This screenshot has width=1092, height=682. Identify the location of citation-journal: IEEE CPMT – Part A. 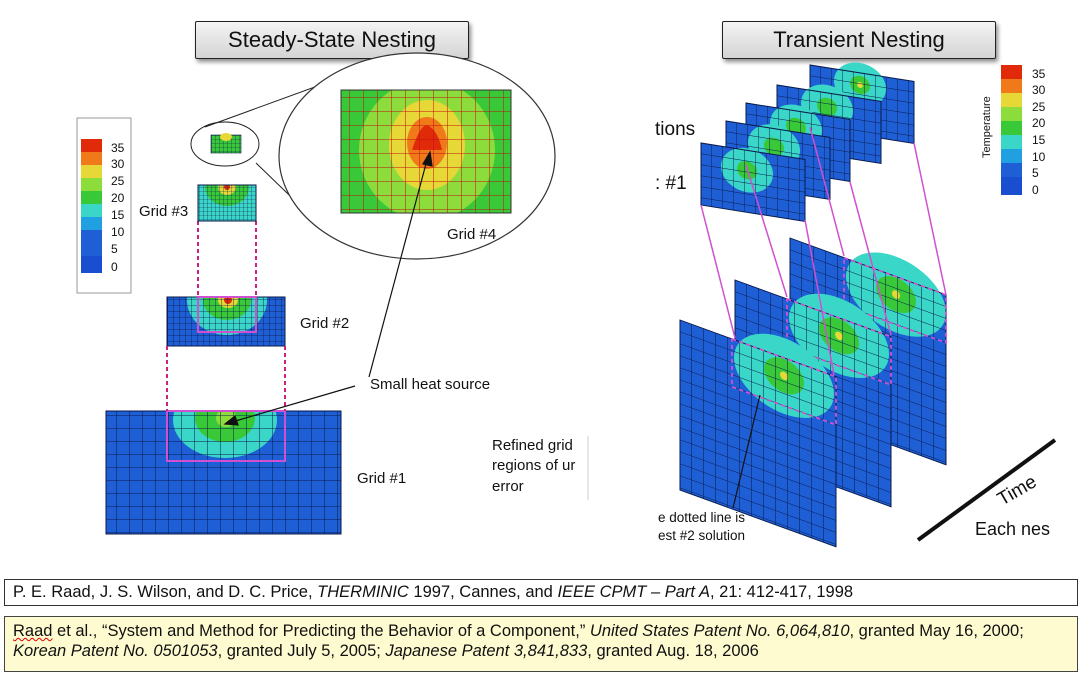
(633, 592).